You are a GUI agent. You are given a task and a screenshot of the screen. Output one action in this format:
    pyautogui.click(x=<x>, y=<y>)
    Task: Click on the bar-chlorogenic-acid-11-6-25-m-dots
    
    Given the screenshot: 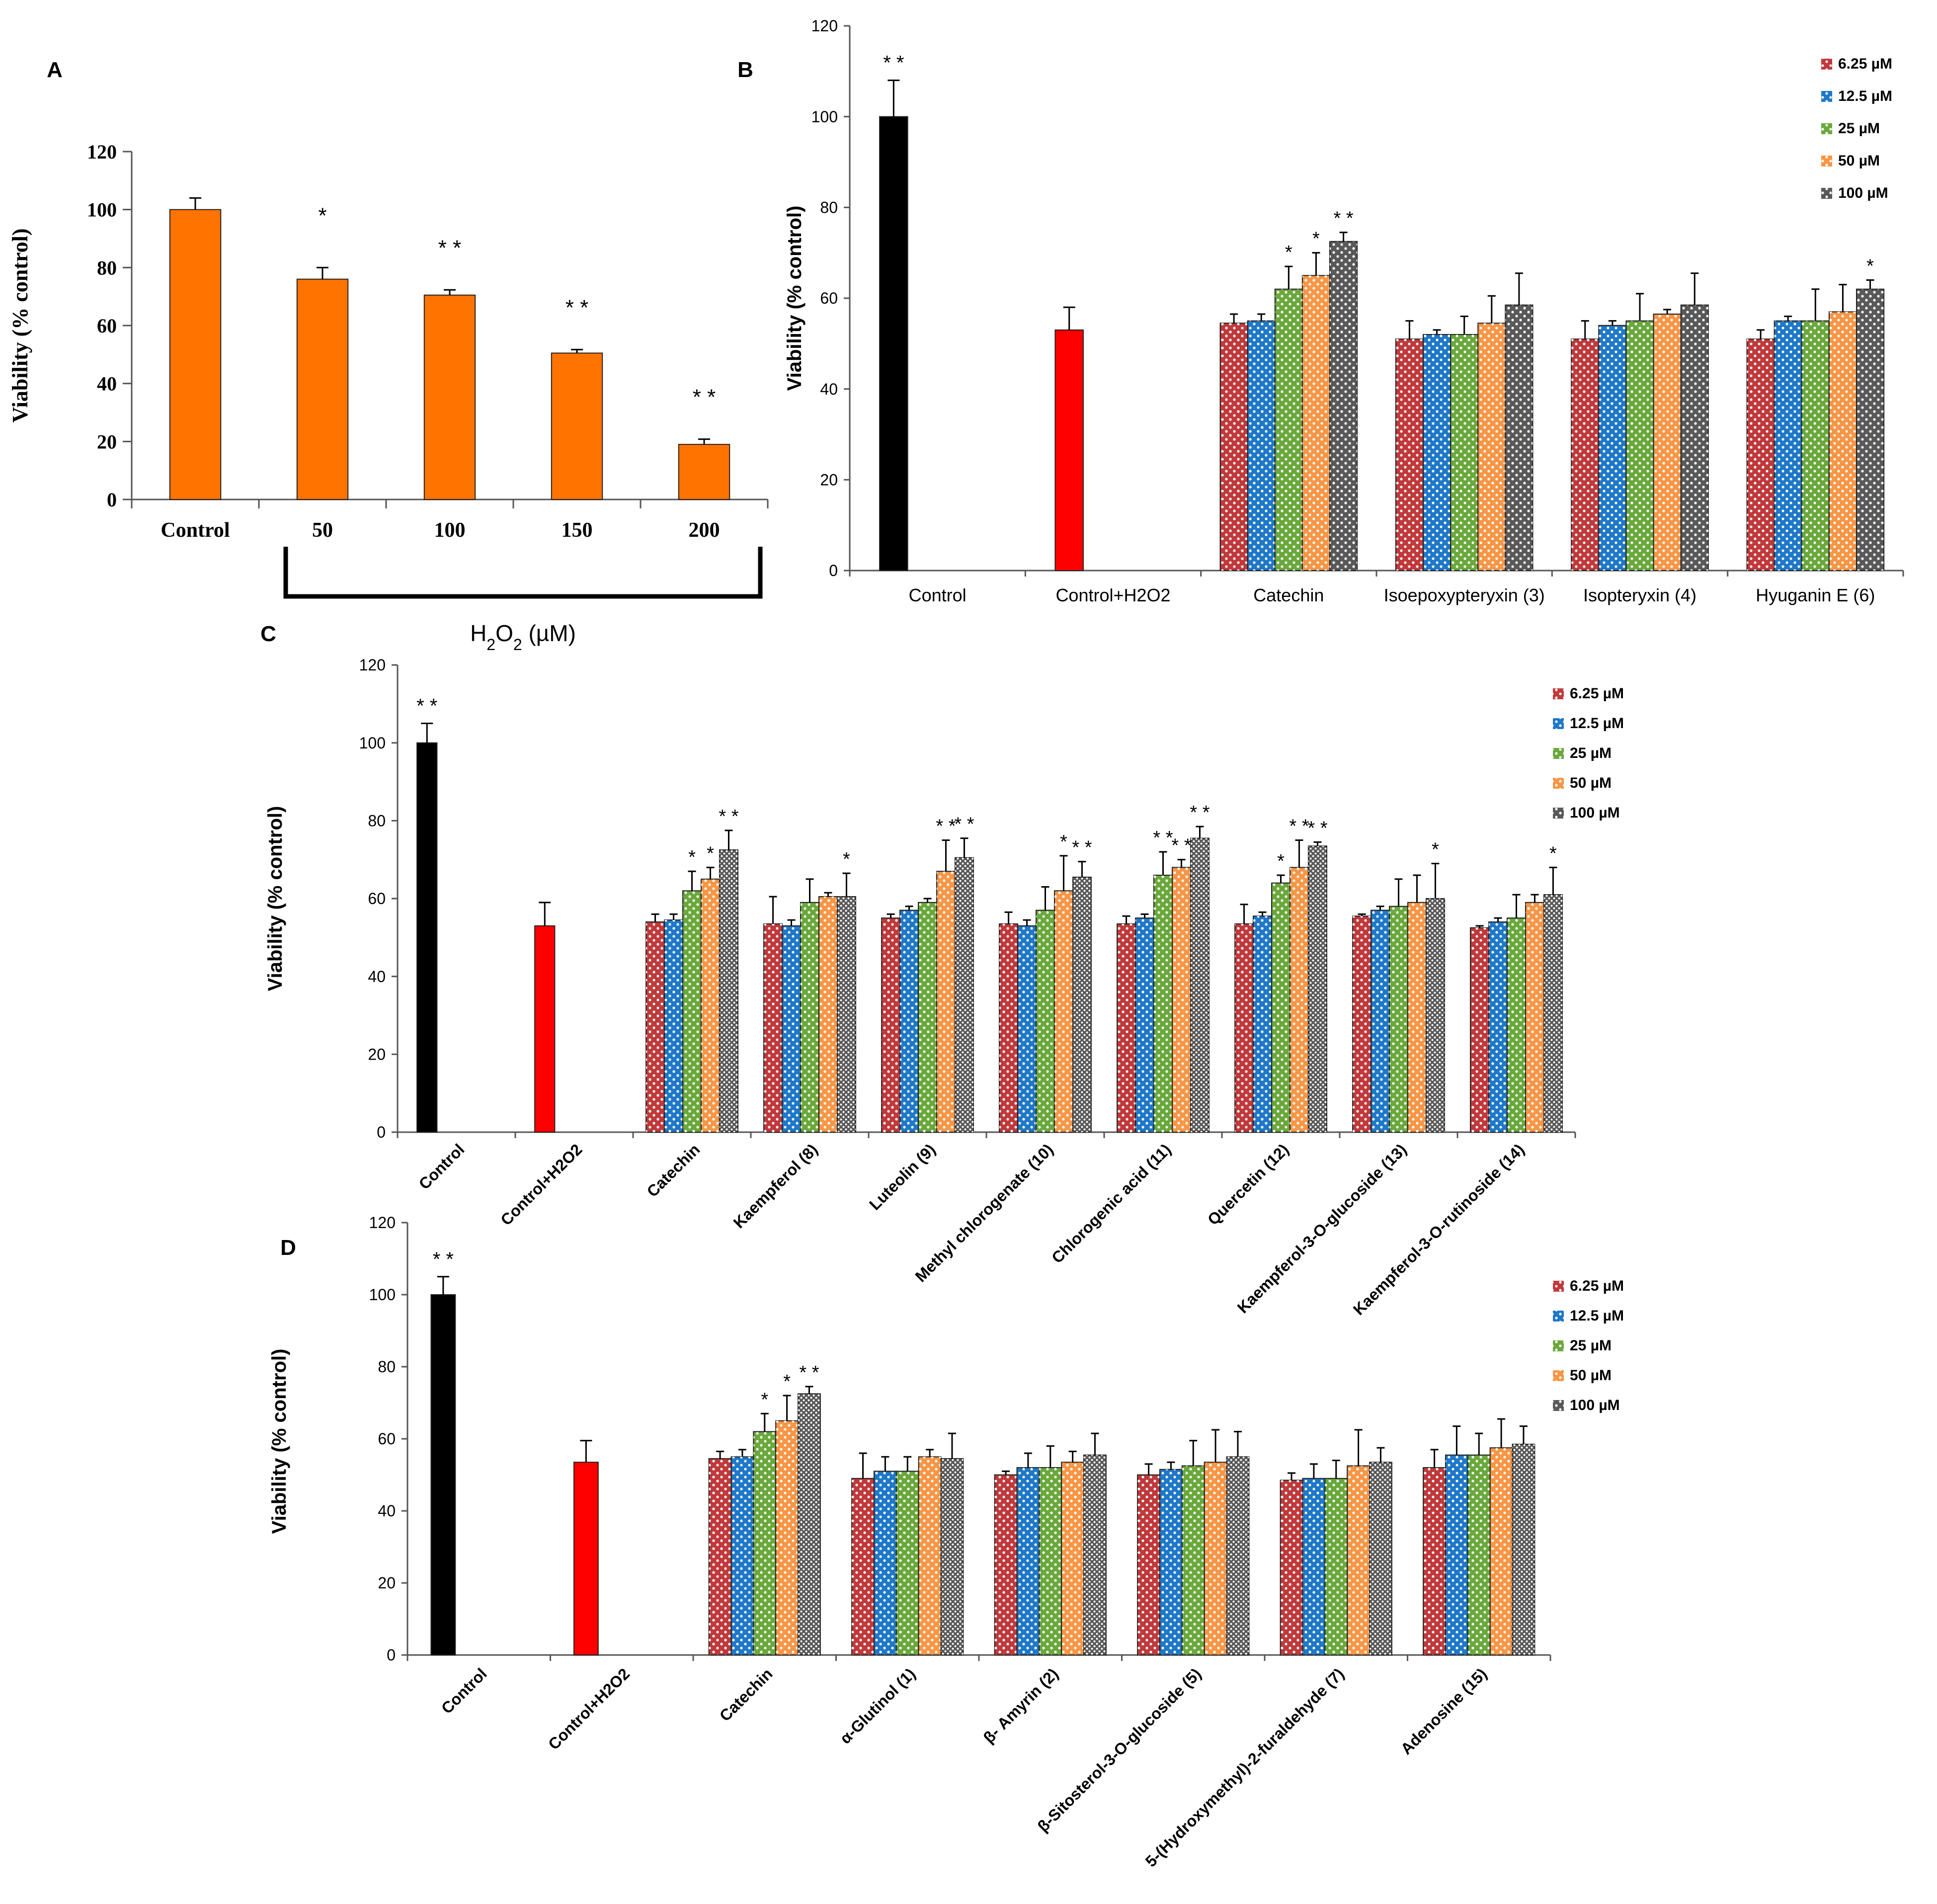 What is the action you would take?
    pyautogui.click(x=1126, y=1028)
    